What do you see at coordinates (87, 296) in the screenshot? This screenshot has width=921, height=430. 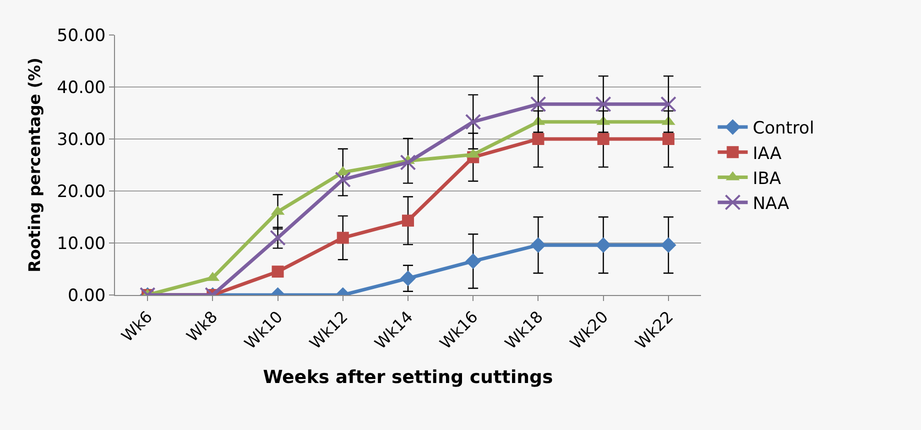 I see `y-tick-label: 0.00` at bounding box center [87, 296].